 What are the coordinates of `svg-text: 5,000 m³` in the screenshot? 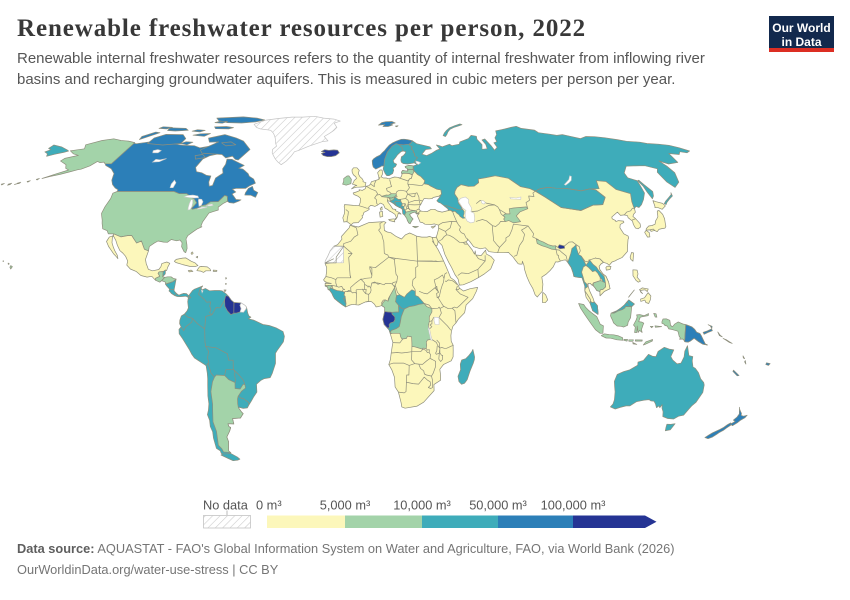 It's located at (345, 505).